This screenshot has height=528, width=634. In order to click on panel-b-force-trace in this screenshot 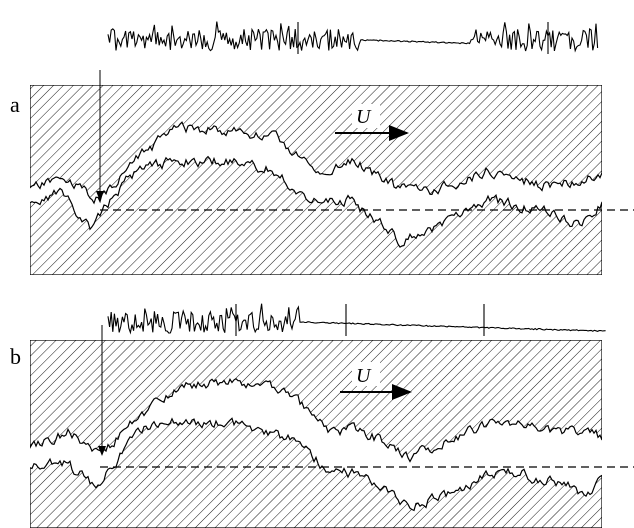, I will do `click(356, 319)`.